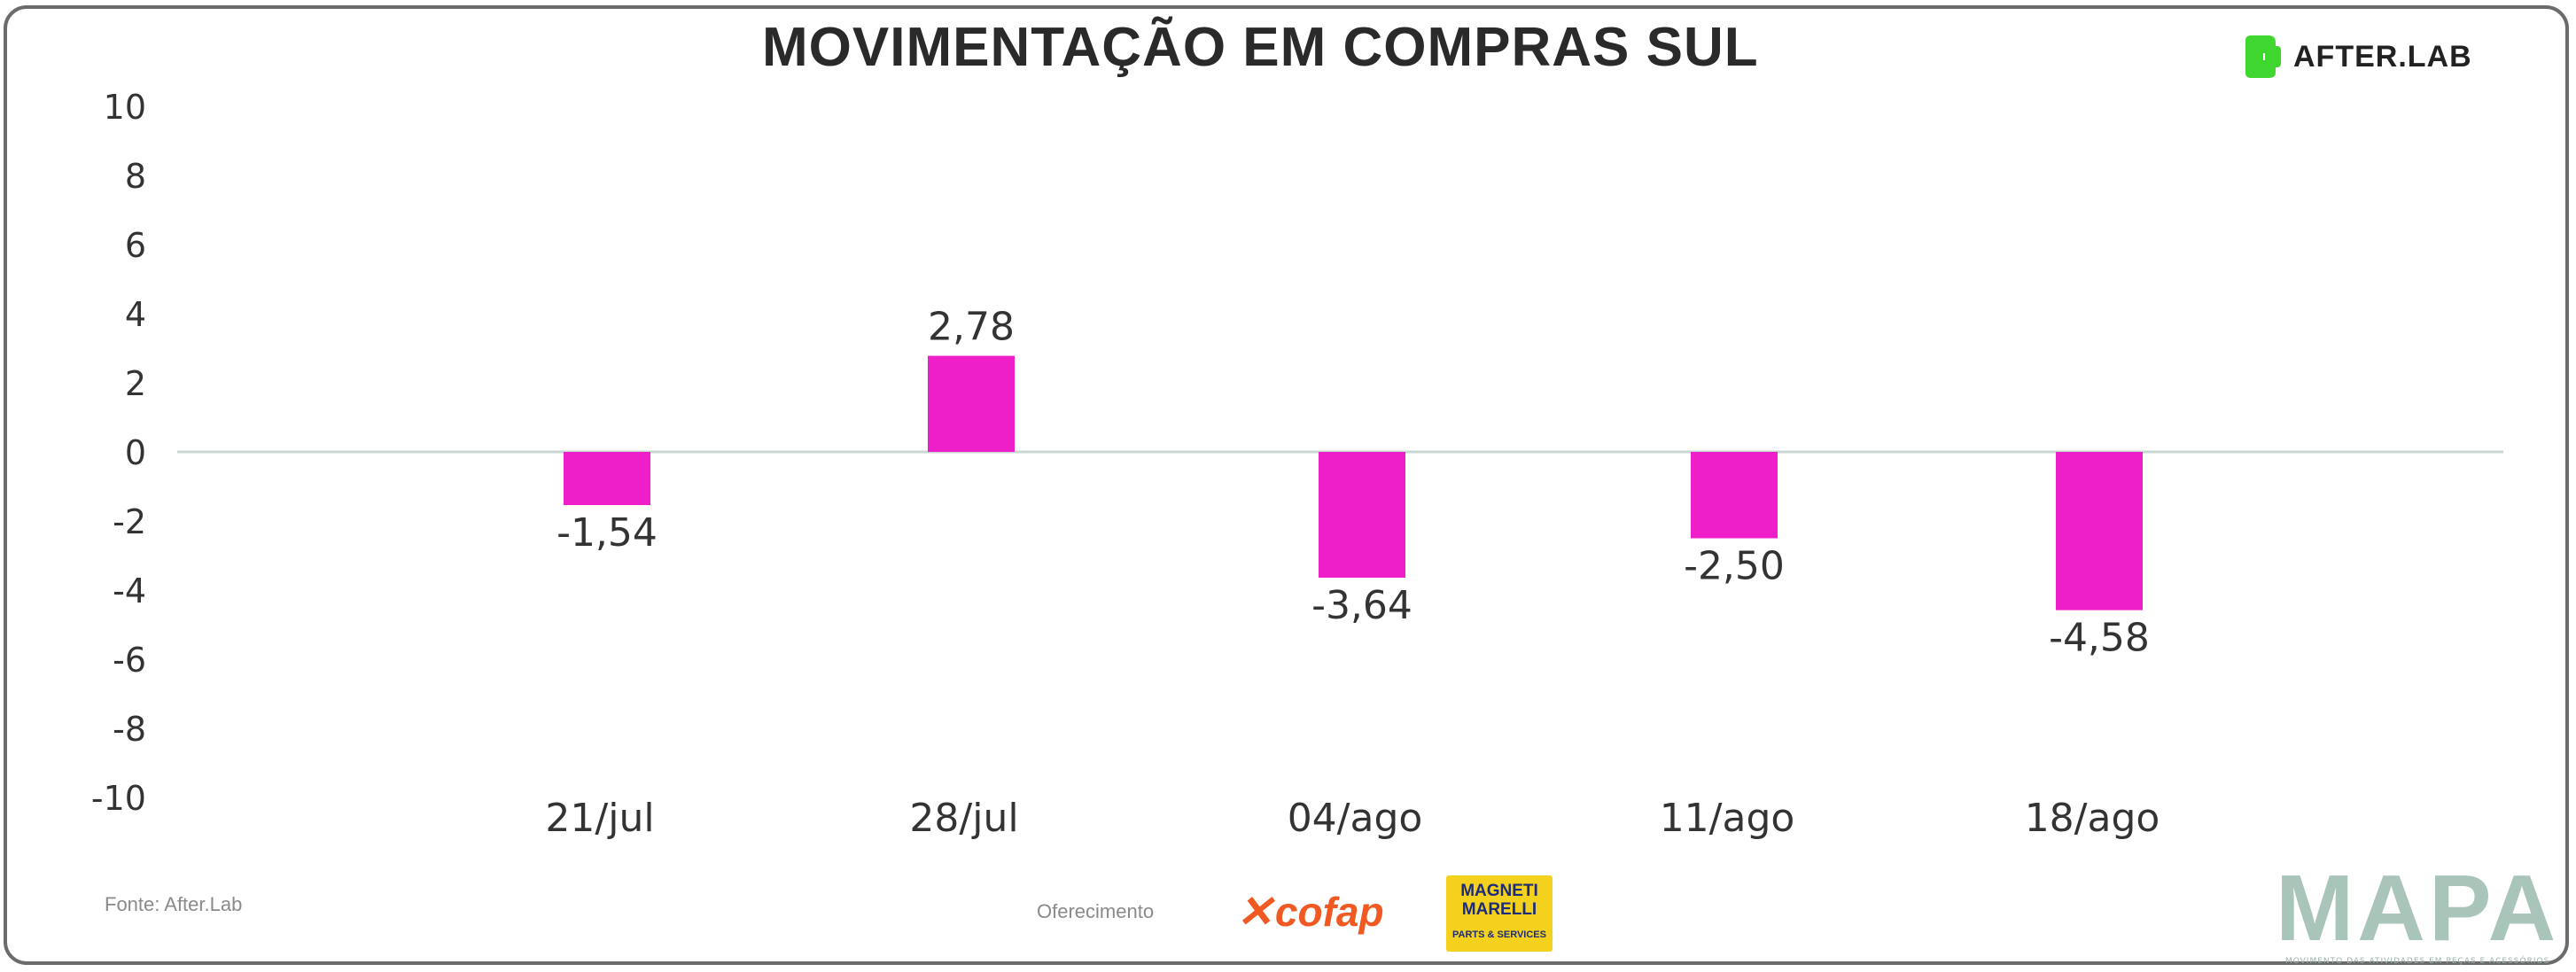  I want to click on data-label: 2,78, so click(972, 327).